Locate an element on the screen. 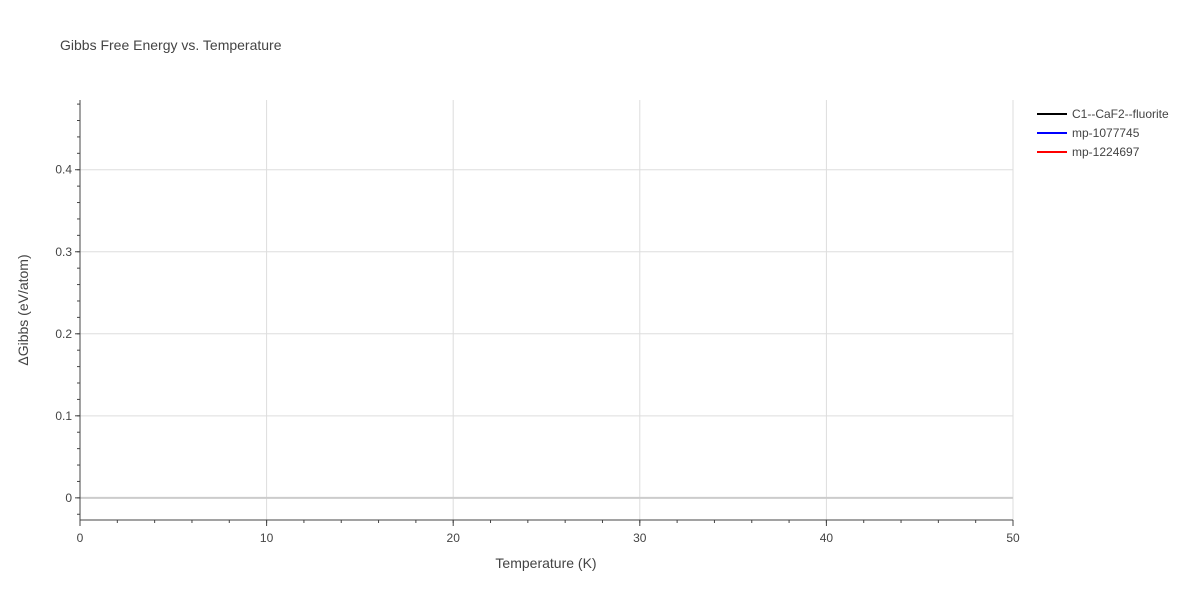 The height and width of the screenshot is (605, 1200). y-tick-label: 0.3 is located at coordinates (63, 252).